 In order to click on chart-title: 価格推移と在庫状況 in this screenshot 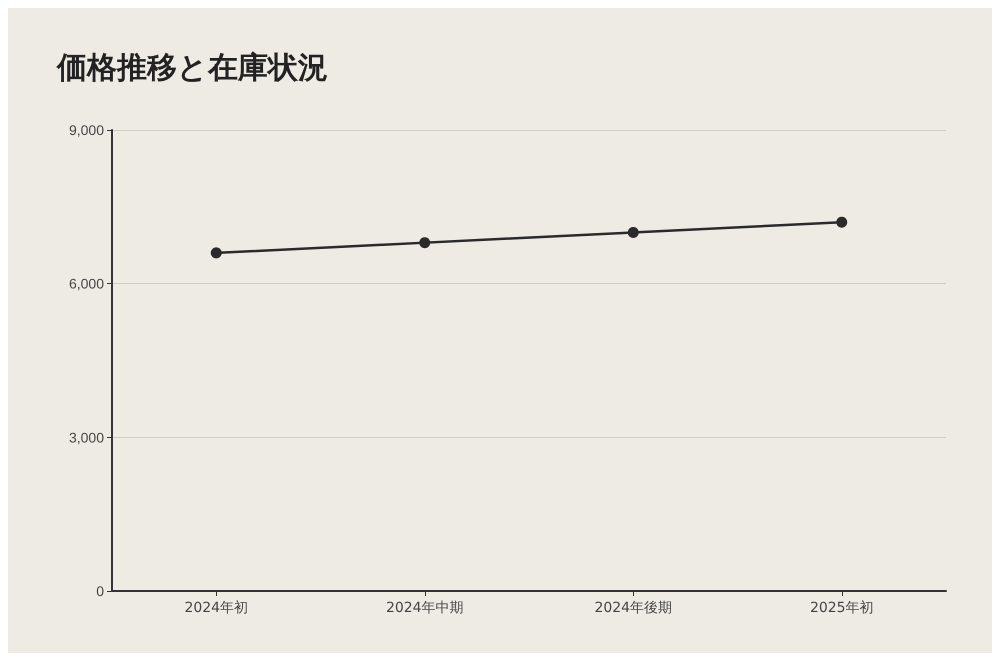, I will do `click(192, 68)`.